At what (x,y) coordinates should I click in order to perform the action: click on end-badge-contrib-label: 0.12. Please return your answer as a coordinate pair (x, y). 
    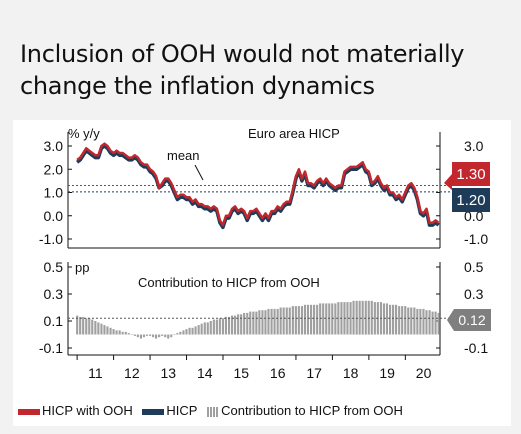
    Looking at the image, I should click on (471, 320).